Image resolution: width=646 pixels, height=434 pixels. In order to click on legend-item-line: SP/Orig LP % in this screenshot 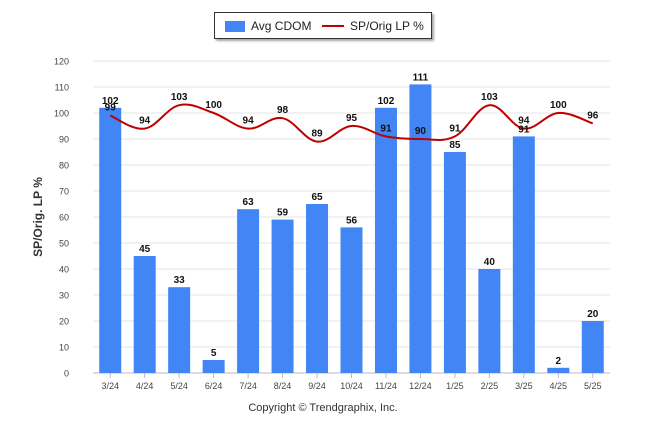, I will do `click(373, 26)`.